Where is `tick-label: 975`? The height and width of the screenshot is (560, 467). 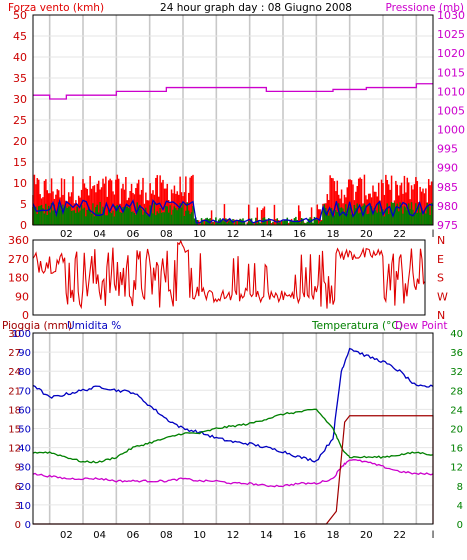 tick-label: 975 is located at coordinates (447, 225).